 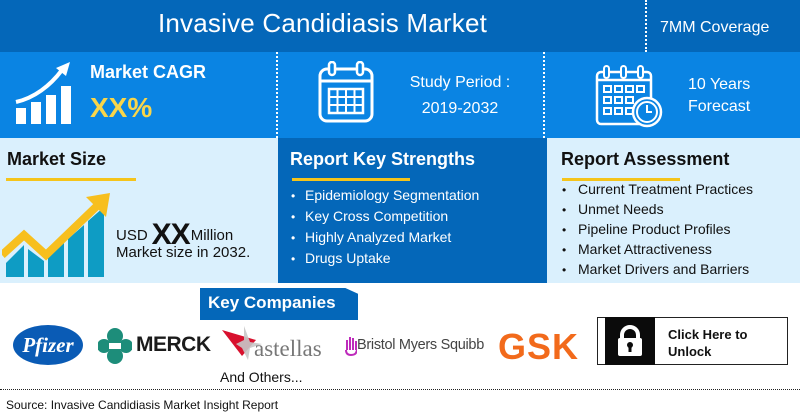 What do you see at coordinates (57, 159) in the screenshot?
I see `market-size-heading: Market Size` at bounding box center [57, 159].